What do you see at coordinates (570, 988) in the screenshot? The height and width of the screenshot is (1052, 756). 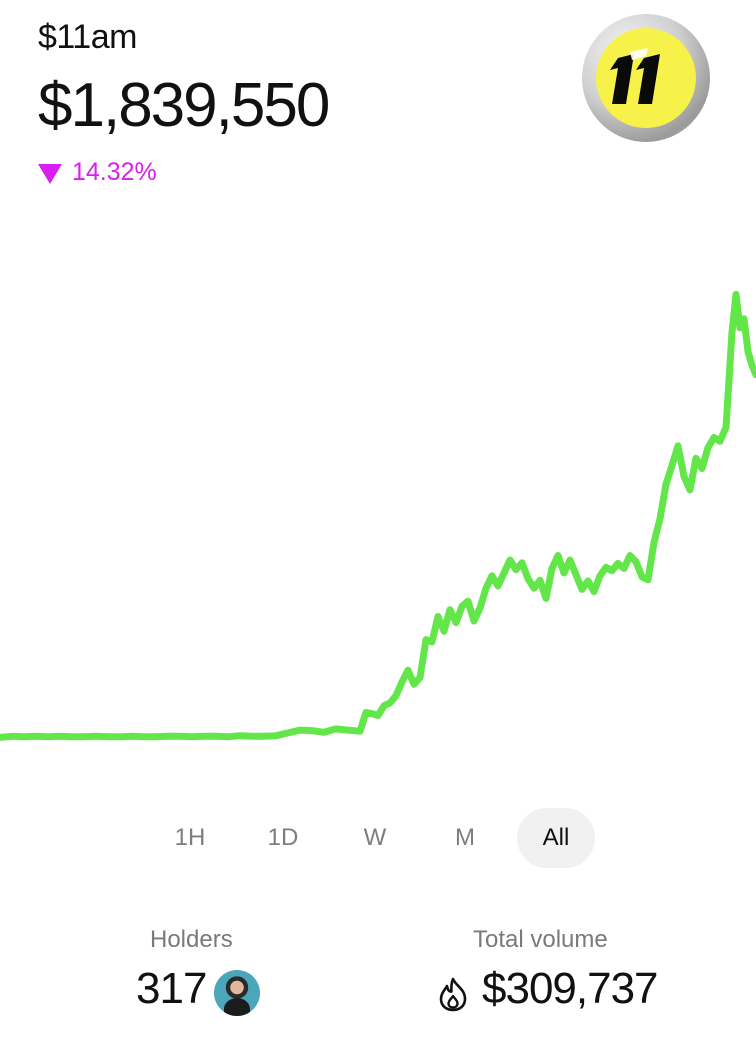 I see `total-volume-value: $309,737` at bounding box center [570, 988].